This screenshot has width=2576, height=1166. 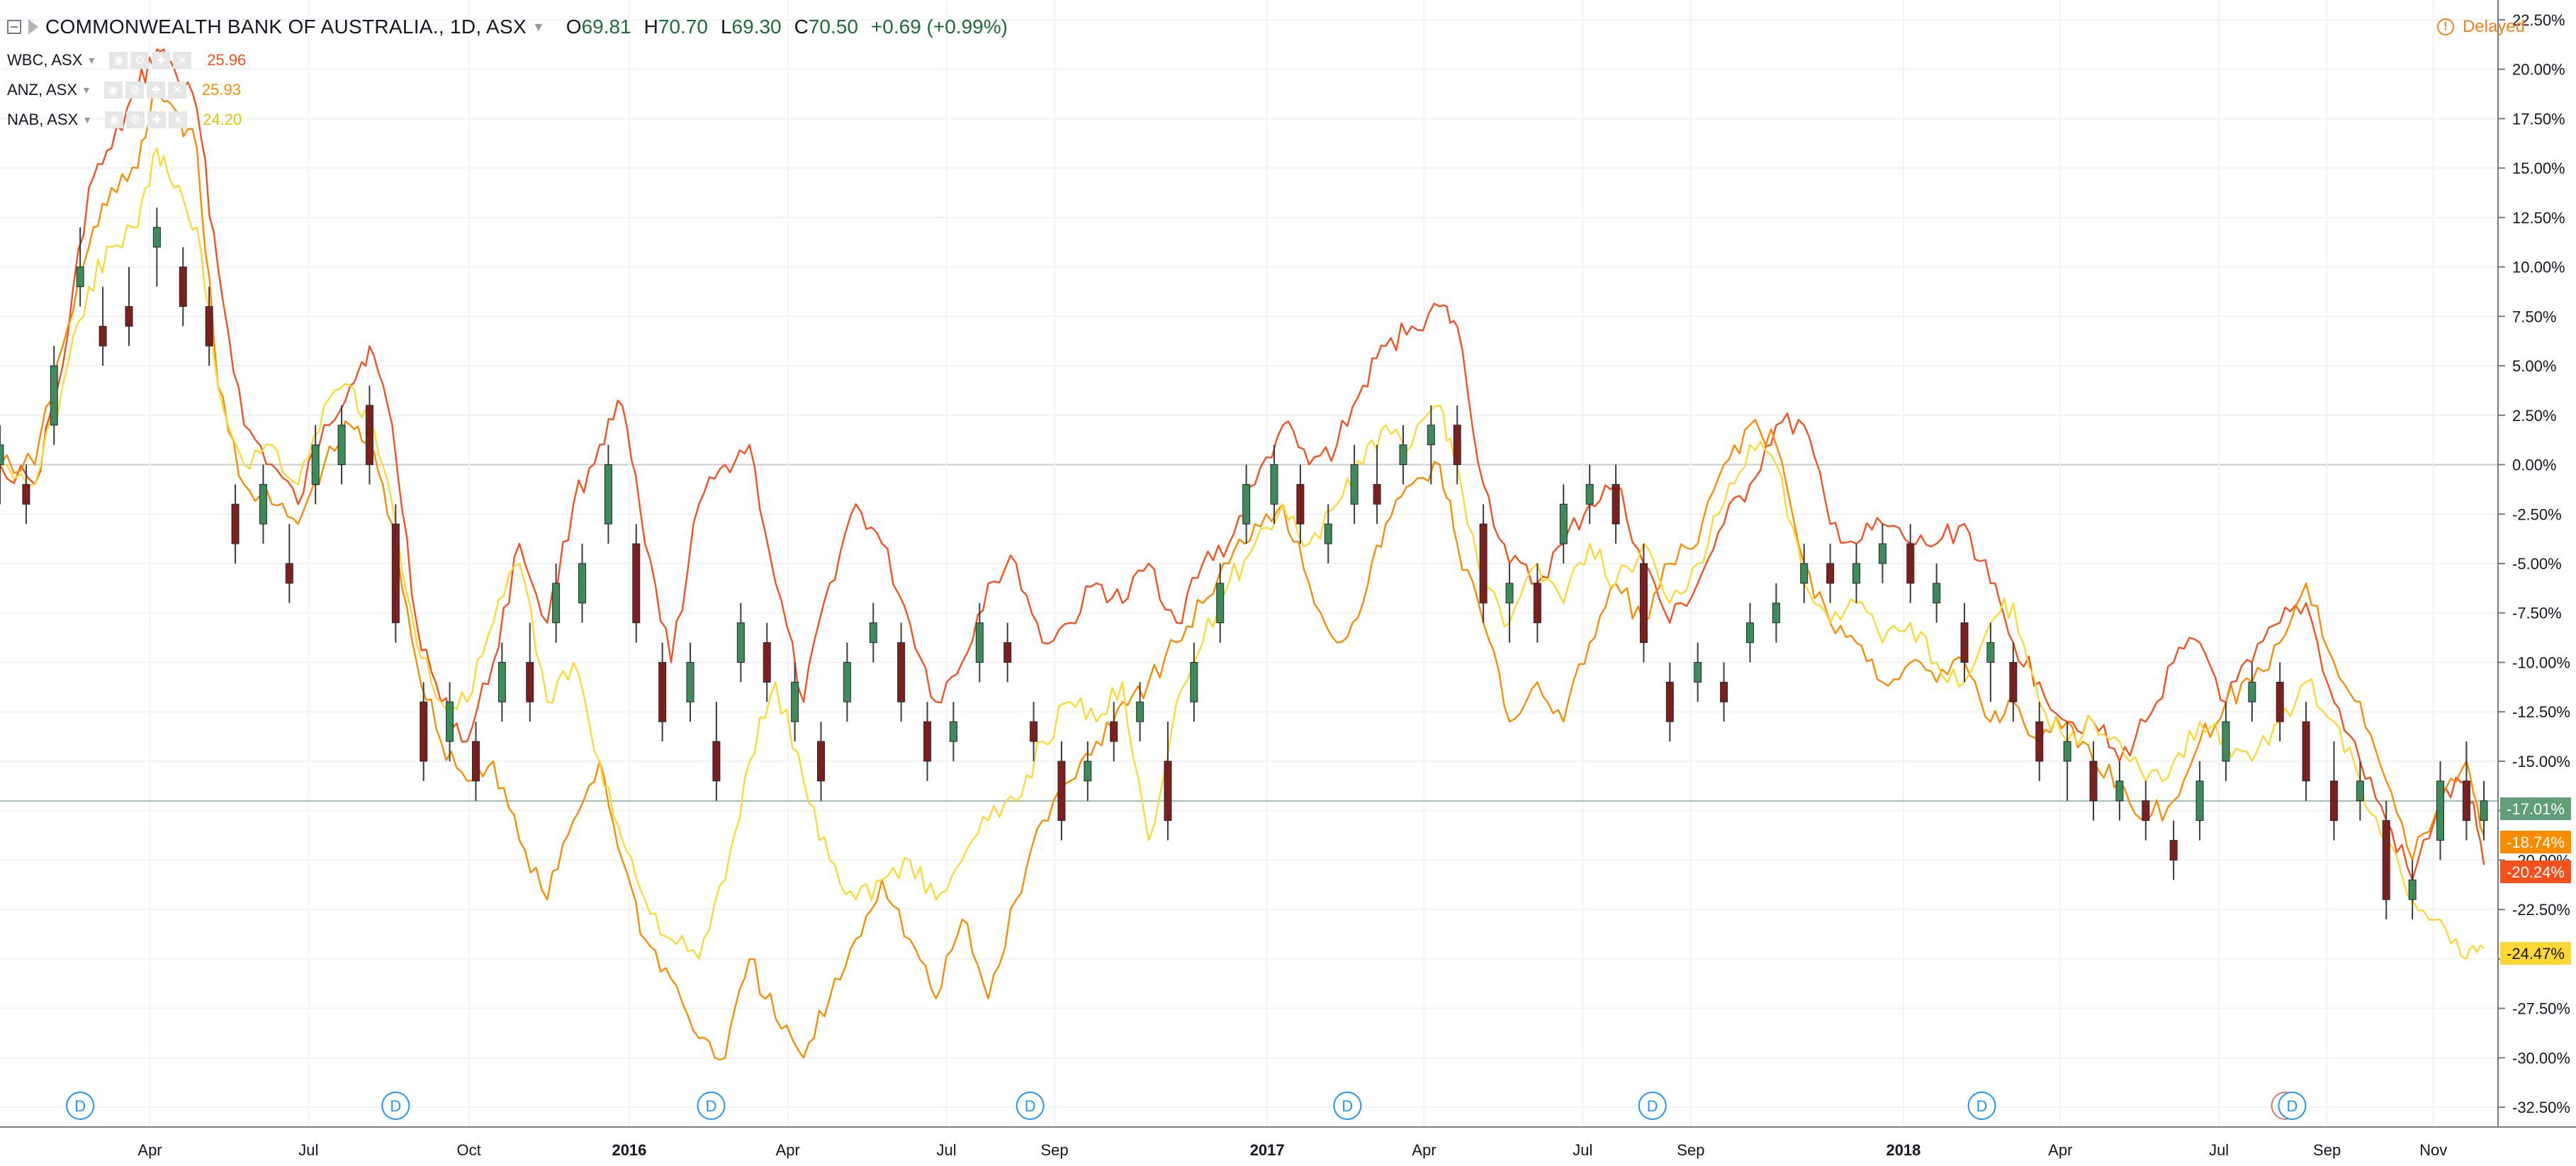 I want to click on main-symbol-title: COMMONWEALTH BANK OF AUSTRALIA., 1D, ASX, so click(x=286, y=27).